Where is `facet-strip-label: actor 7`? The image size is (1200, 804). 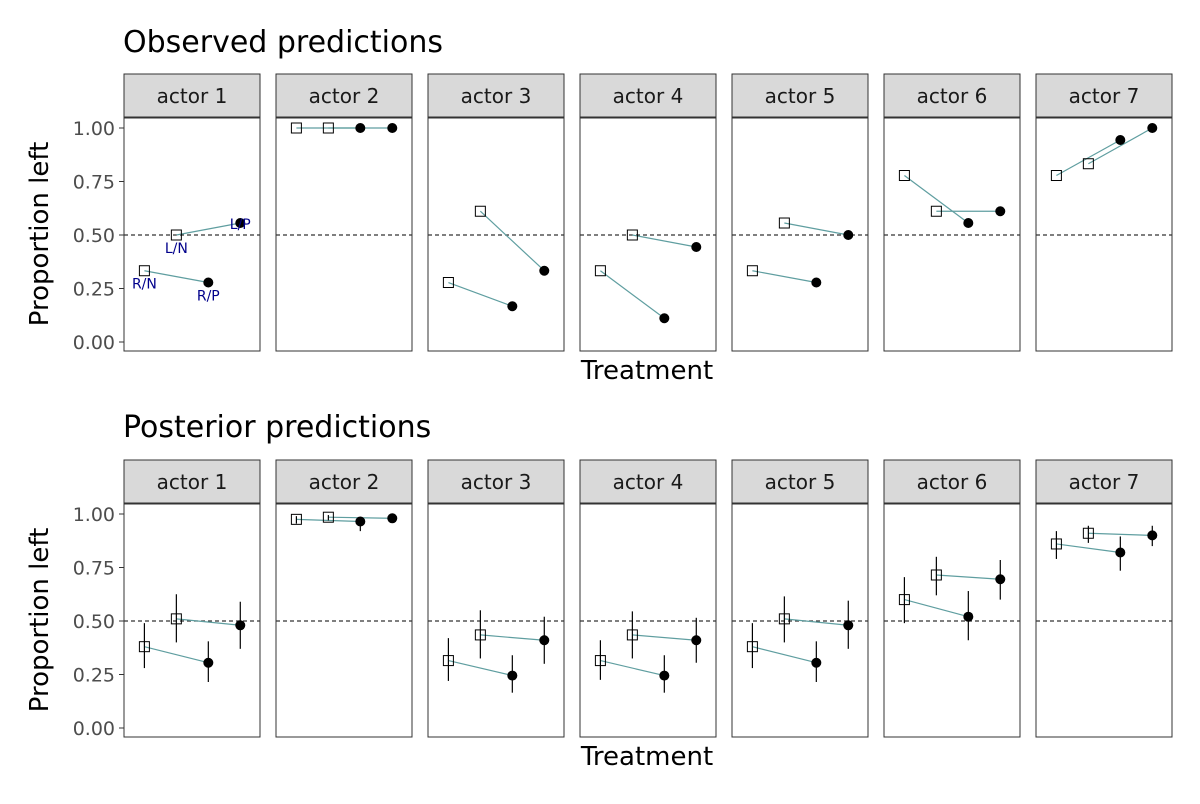 facet-strip-label: actor 7 is located at coordinates (1104, 482).